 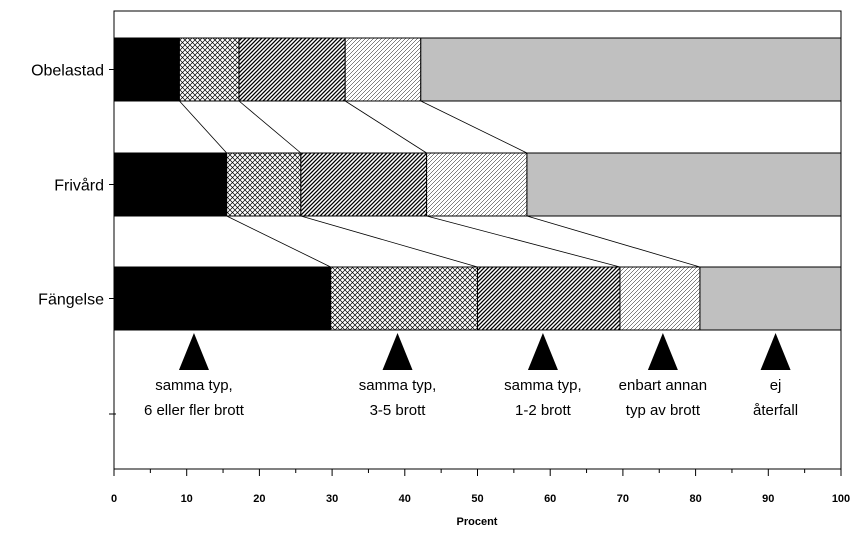 I want to click on x-axis-title: Procent, so click(x=477, y=522).